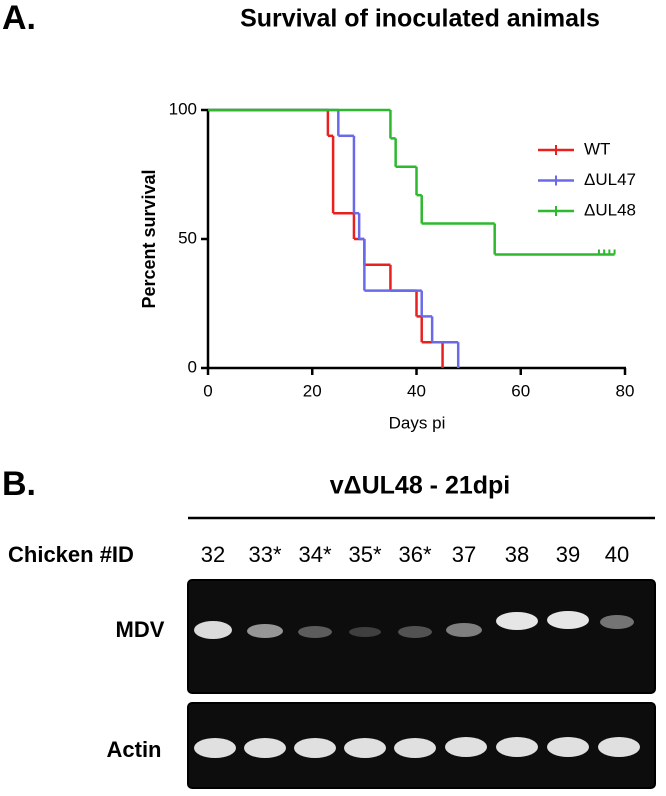  I want to click on chart-title: Survival of inoculated animals, so click(420, 19).